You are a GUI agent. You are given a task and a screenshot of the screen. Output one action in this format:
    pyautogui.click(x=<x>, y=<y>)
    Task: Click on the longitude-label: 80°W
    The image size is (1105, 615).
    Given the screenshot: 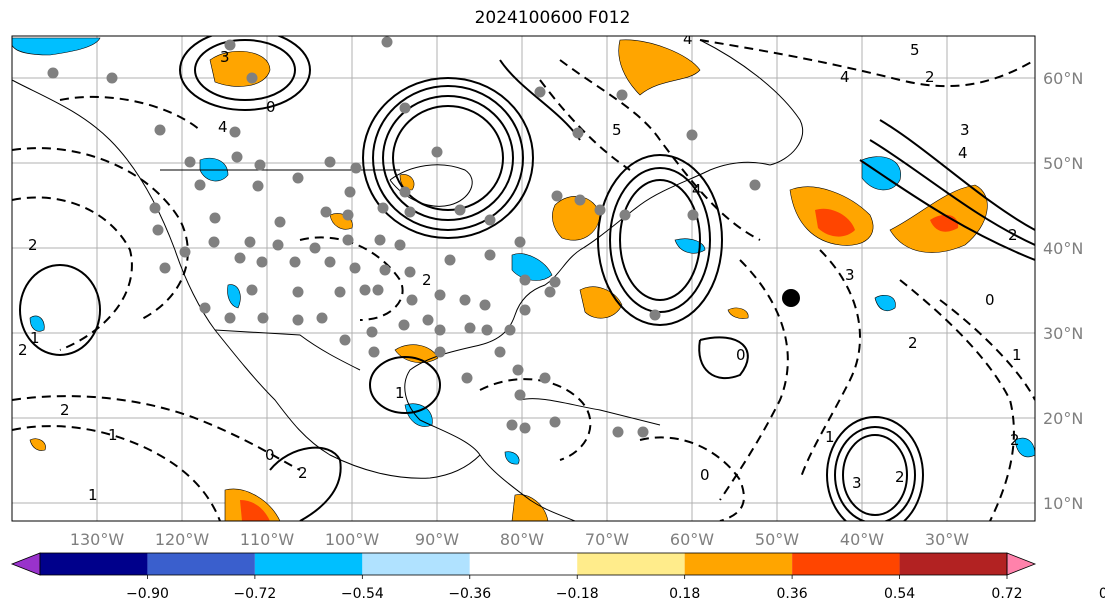 What is the action you would take?
    pyautogui.click(x=522, y=539)
    